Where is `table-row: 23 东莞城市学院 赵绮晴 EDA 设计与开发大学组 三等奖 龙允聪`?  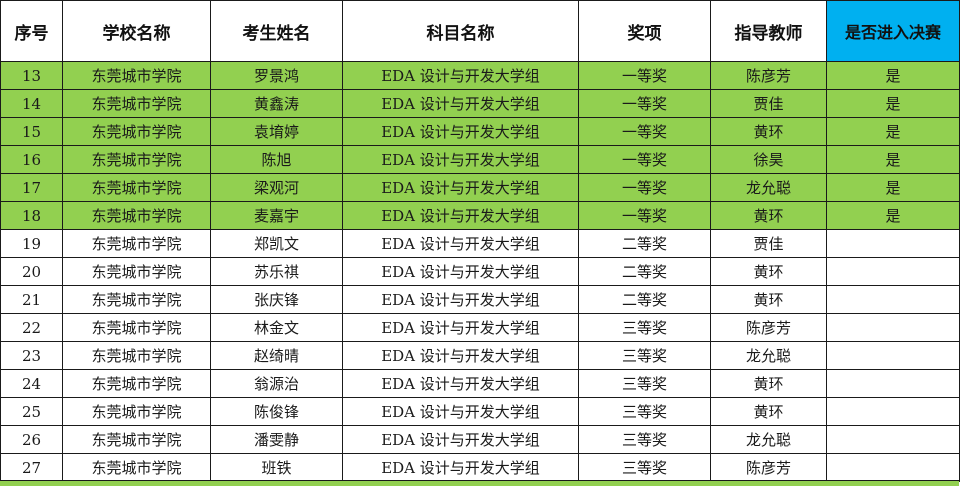
table-row: 23 东莞城市学院 赵绮晴 EDA 设计与开发大学组 三等奖 龙允聪 is located at coordinates (480, 355).